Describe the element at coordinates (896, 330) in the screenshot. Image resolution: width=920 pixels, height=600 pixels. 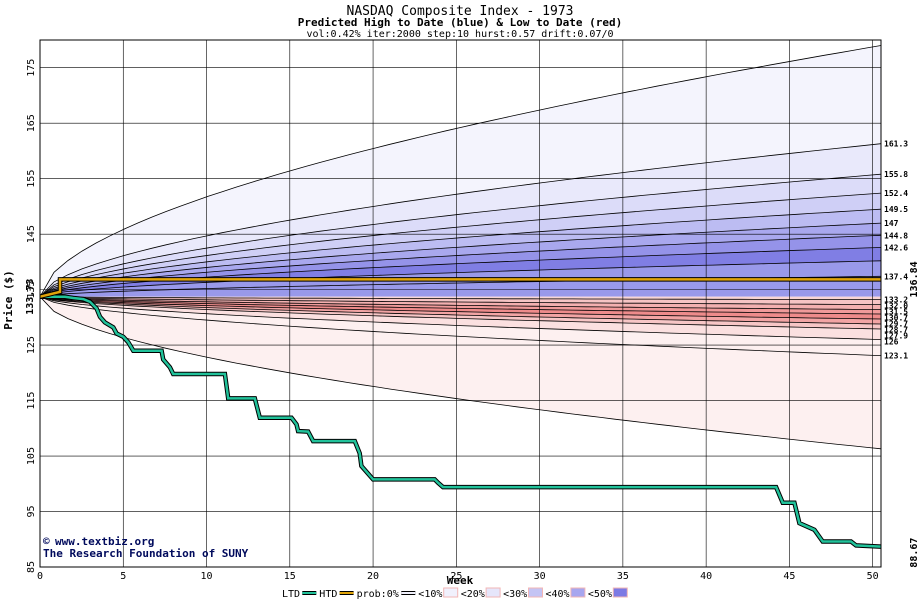
I see `band-end-label: 128.7` at that location.